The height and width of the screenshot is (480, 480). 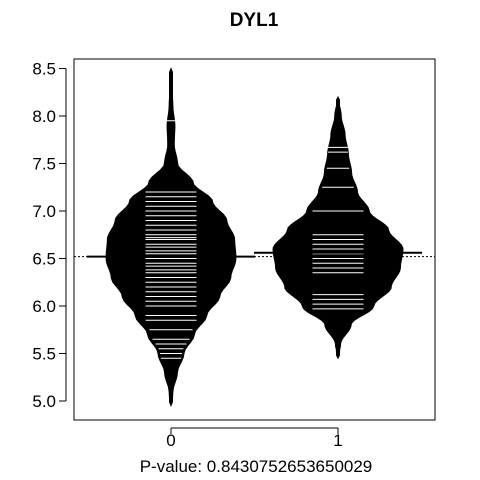 I want to click on x-tick-label: 0, so click(x=170, y=440).